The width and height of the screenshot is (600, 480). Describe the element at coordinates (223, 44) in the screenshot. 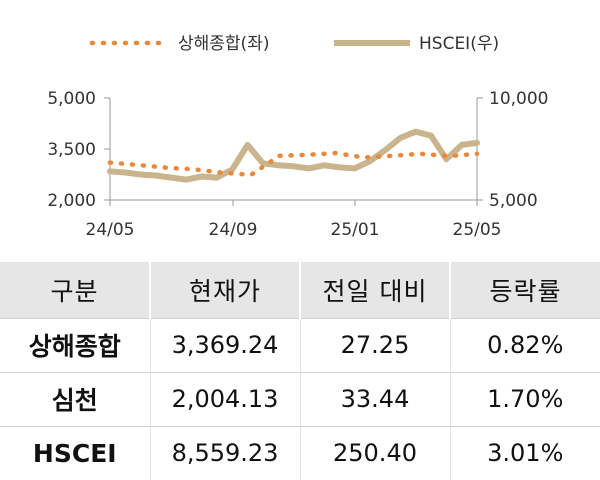

I see `legend-label-shanghai: 상해종합(좌)` at that location.